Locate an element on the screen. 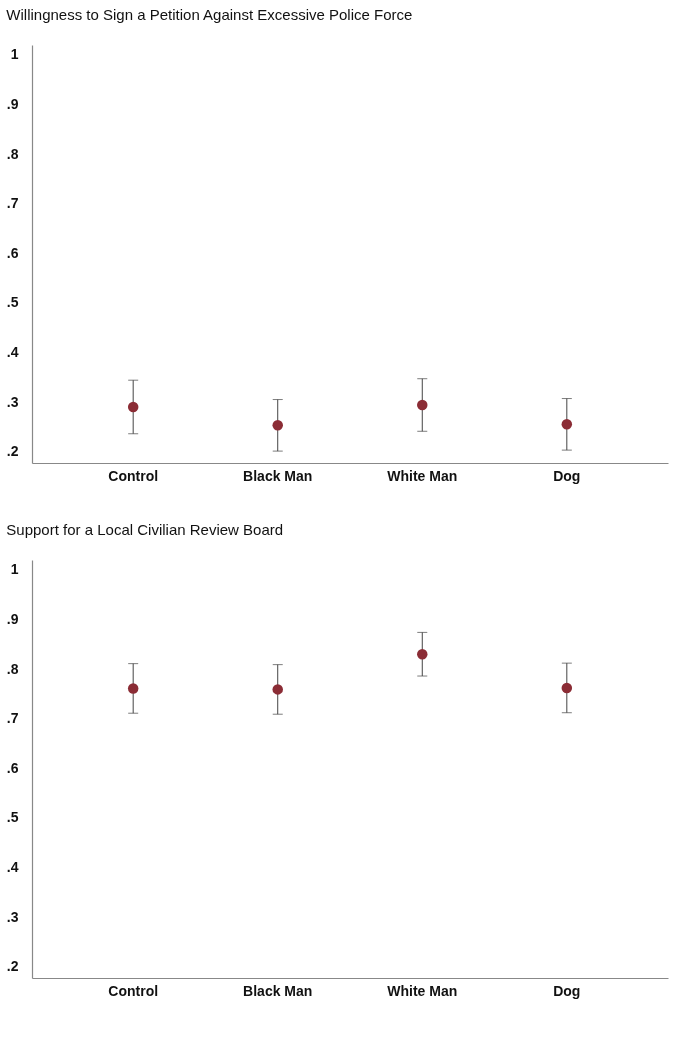 The image size is (686, 1040). chart-title: Willingness to Sign a Petition Against Excessive Police Force is located at coordinates (209, 14).